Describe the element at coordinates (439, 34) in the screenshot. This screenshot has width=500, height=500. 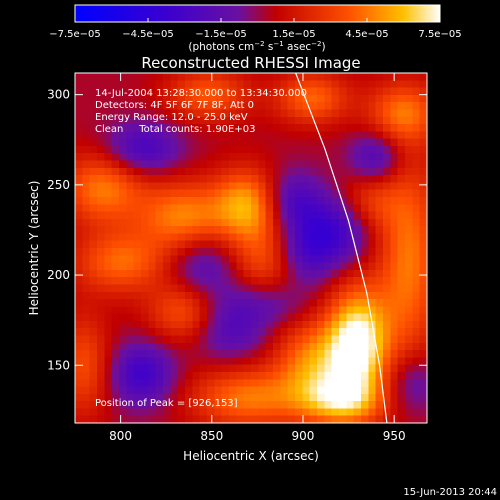
I see `colorbar-tick-label: 7.5e−05` at that location.